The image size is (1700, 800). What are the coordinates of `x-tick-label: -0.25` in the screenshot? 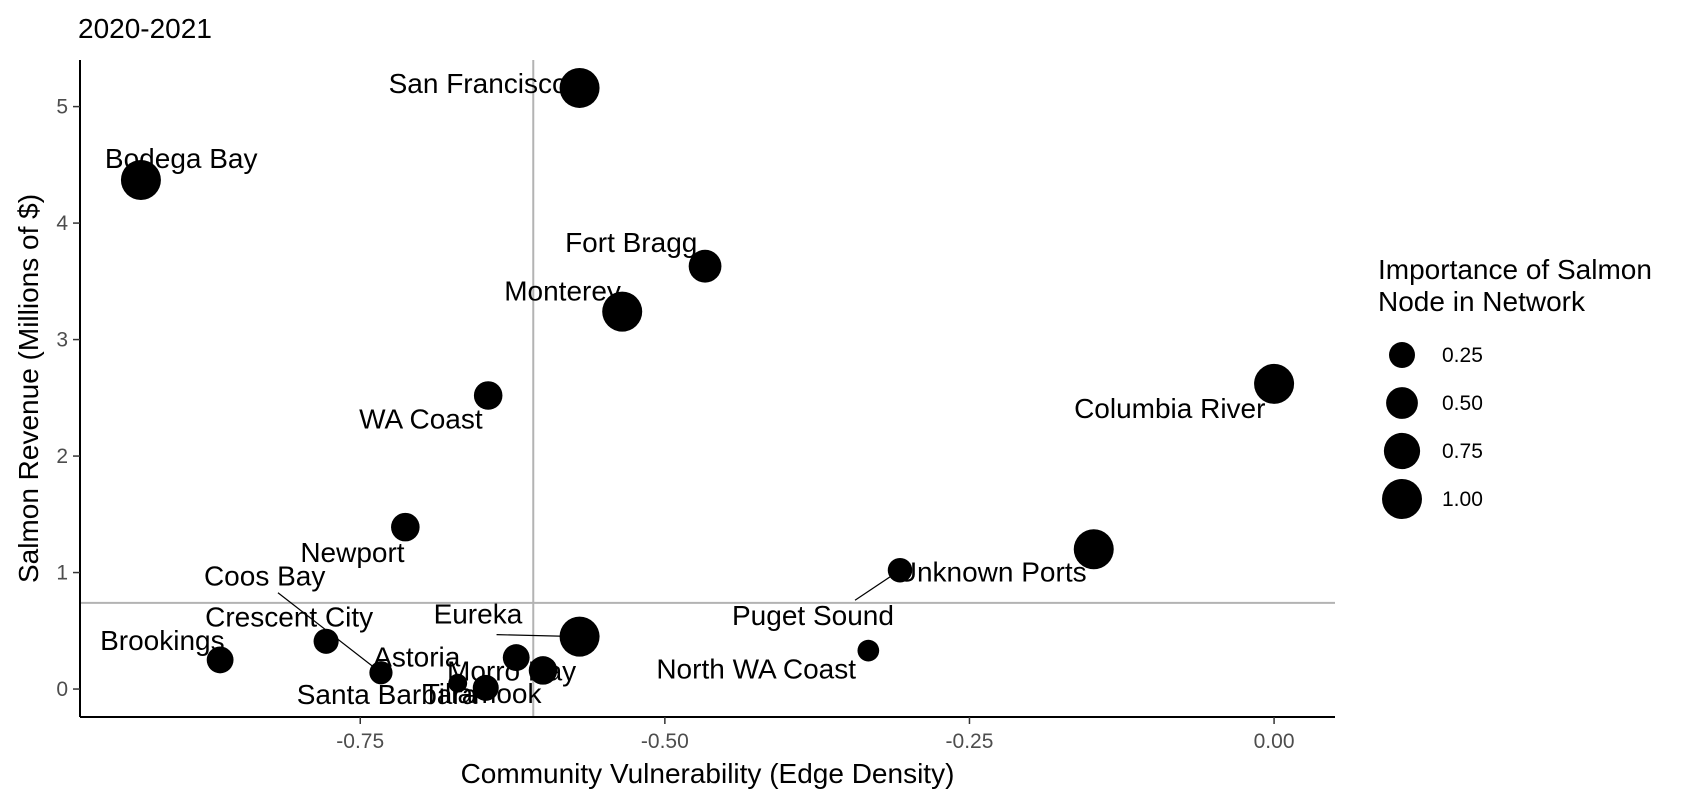 It's located at (970, 741).